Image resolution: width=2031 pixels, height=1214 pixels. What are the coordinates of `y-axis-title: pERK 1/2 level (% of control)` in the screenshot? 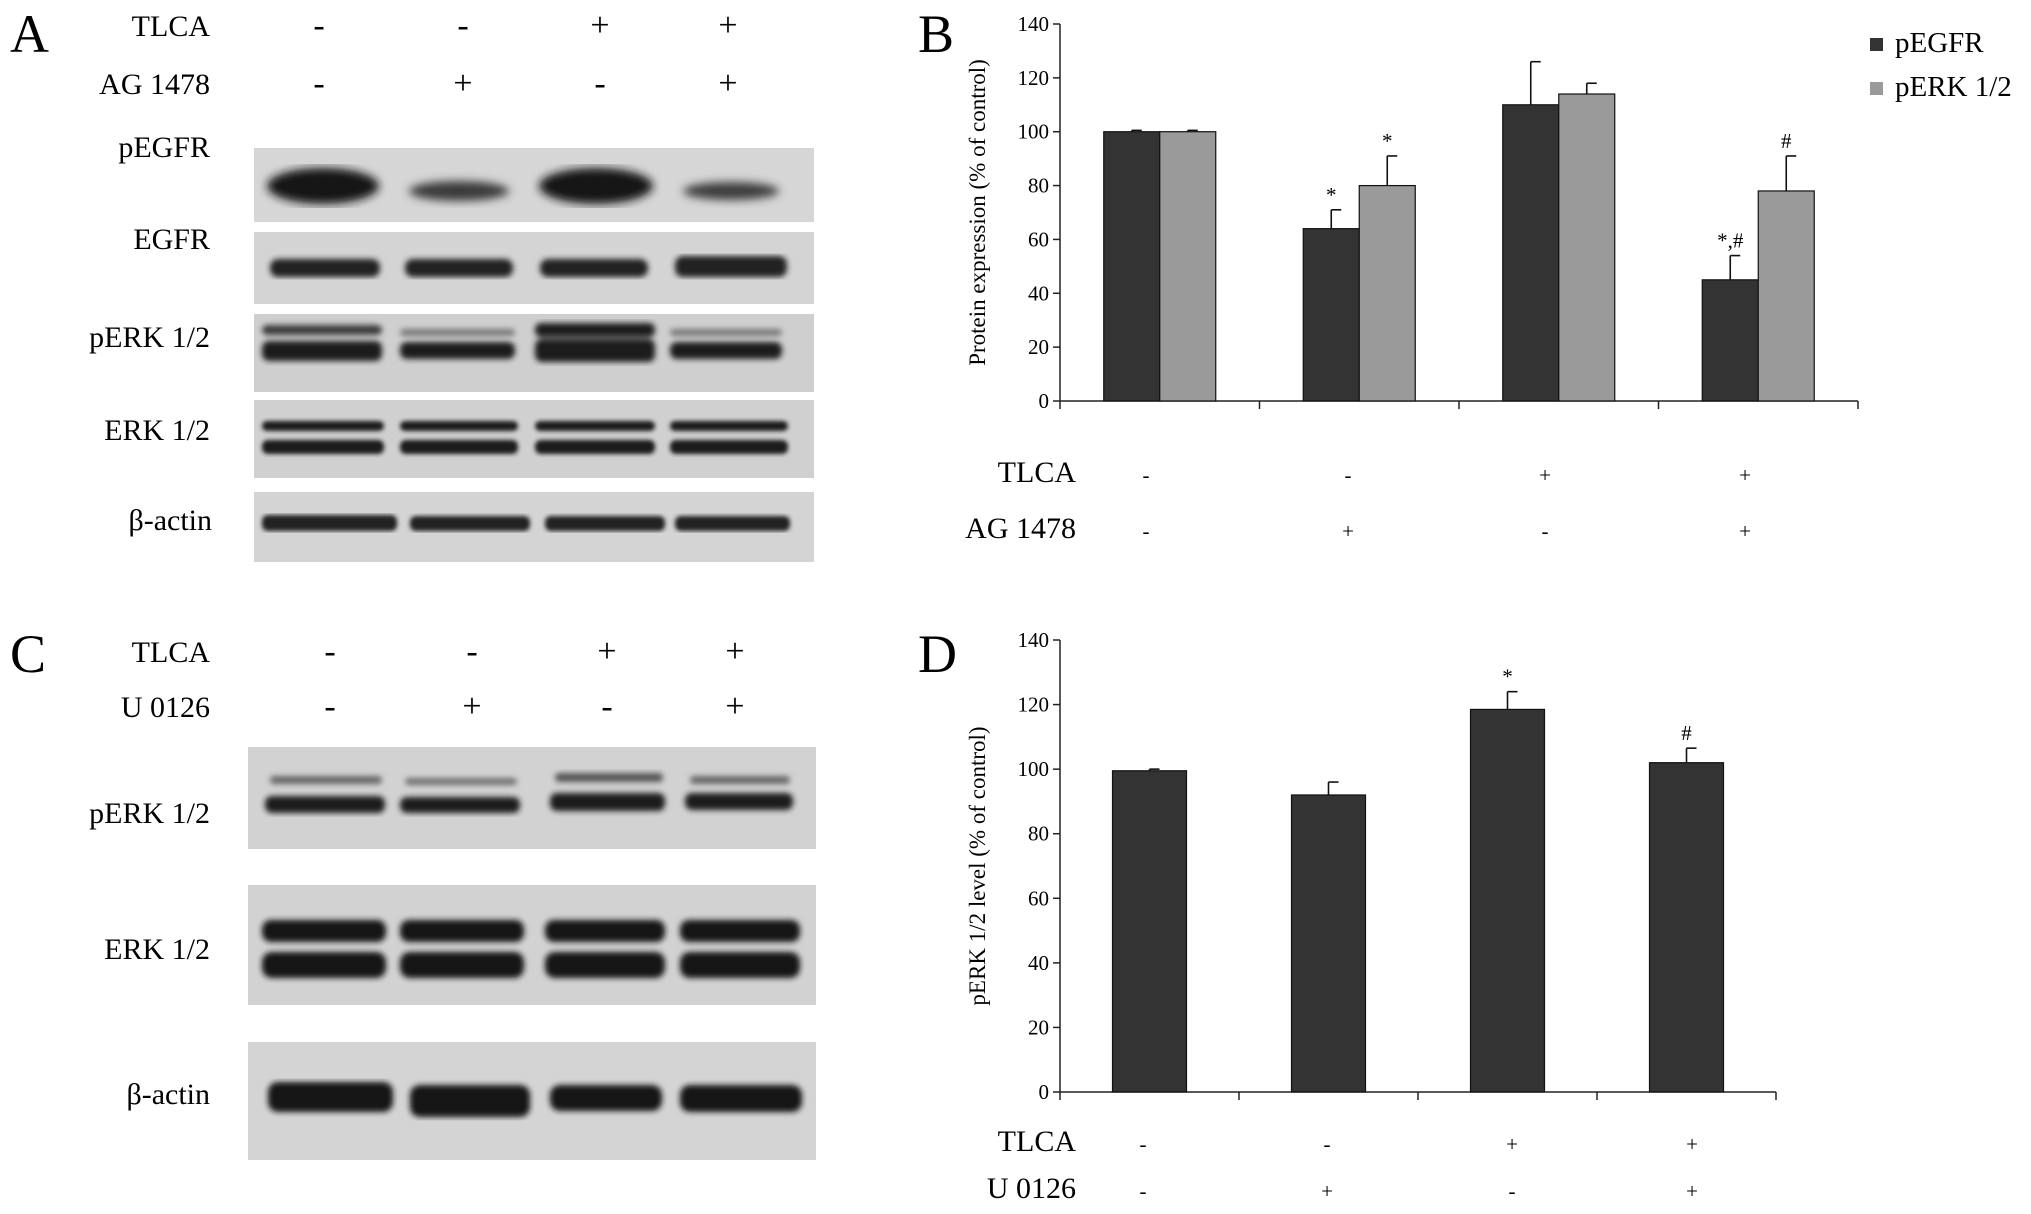 It's located at (977, 865).